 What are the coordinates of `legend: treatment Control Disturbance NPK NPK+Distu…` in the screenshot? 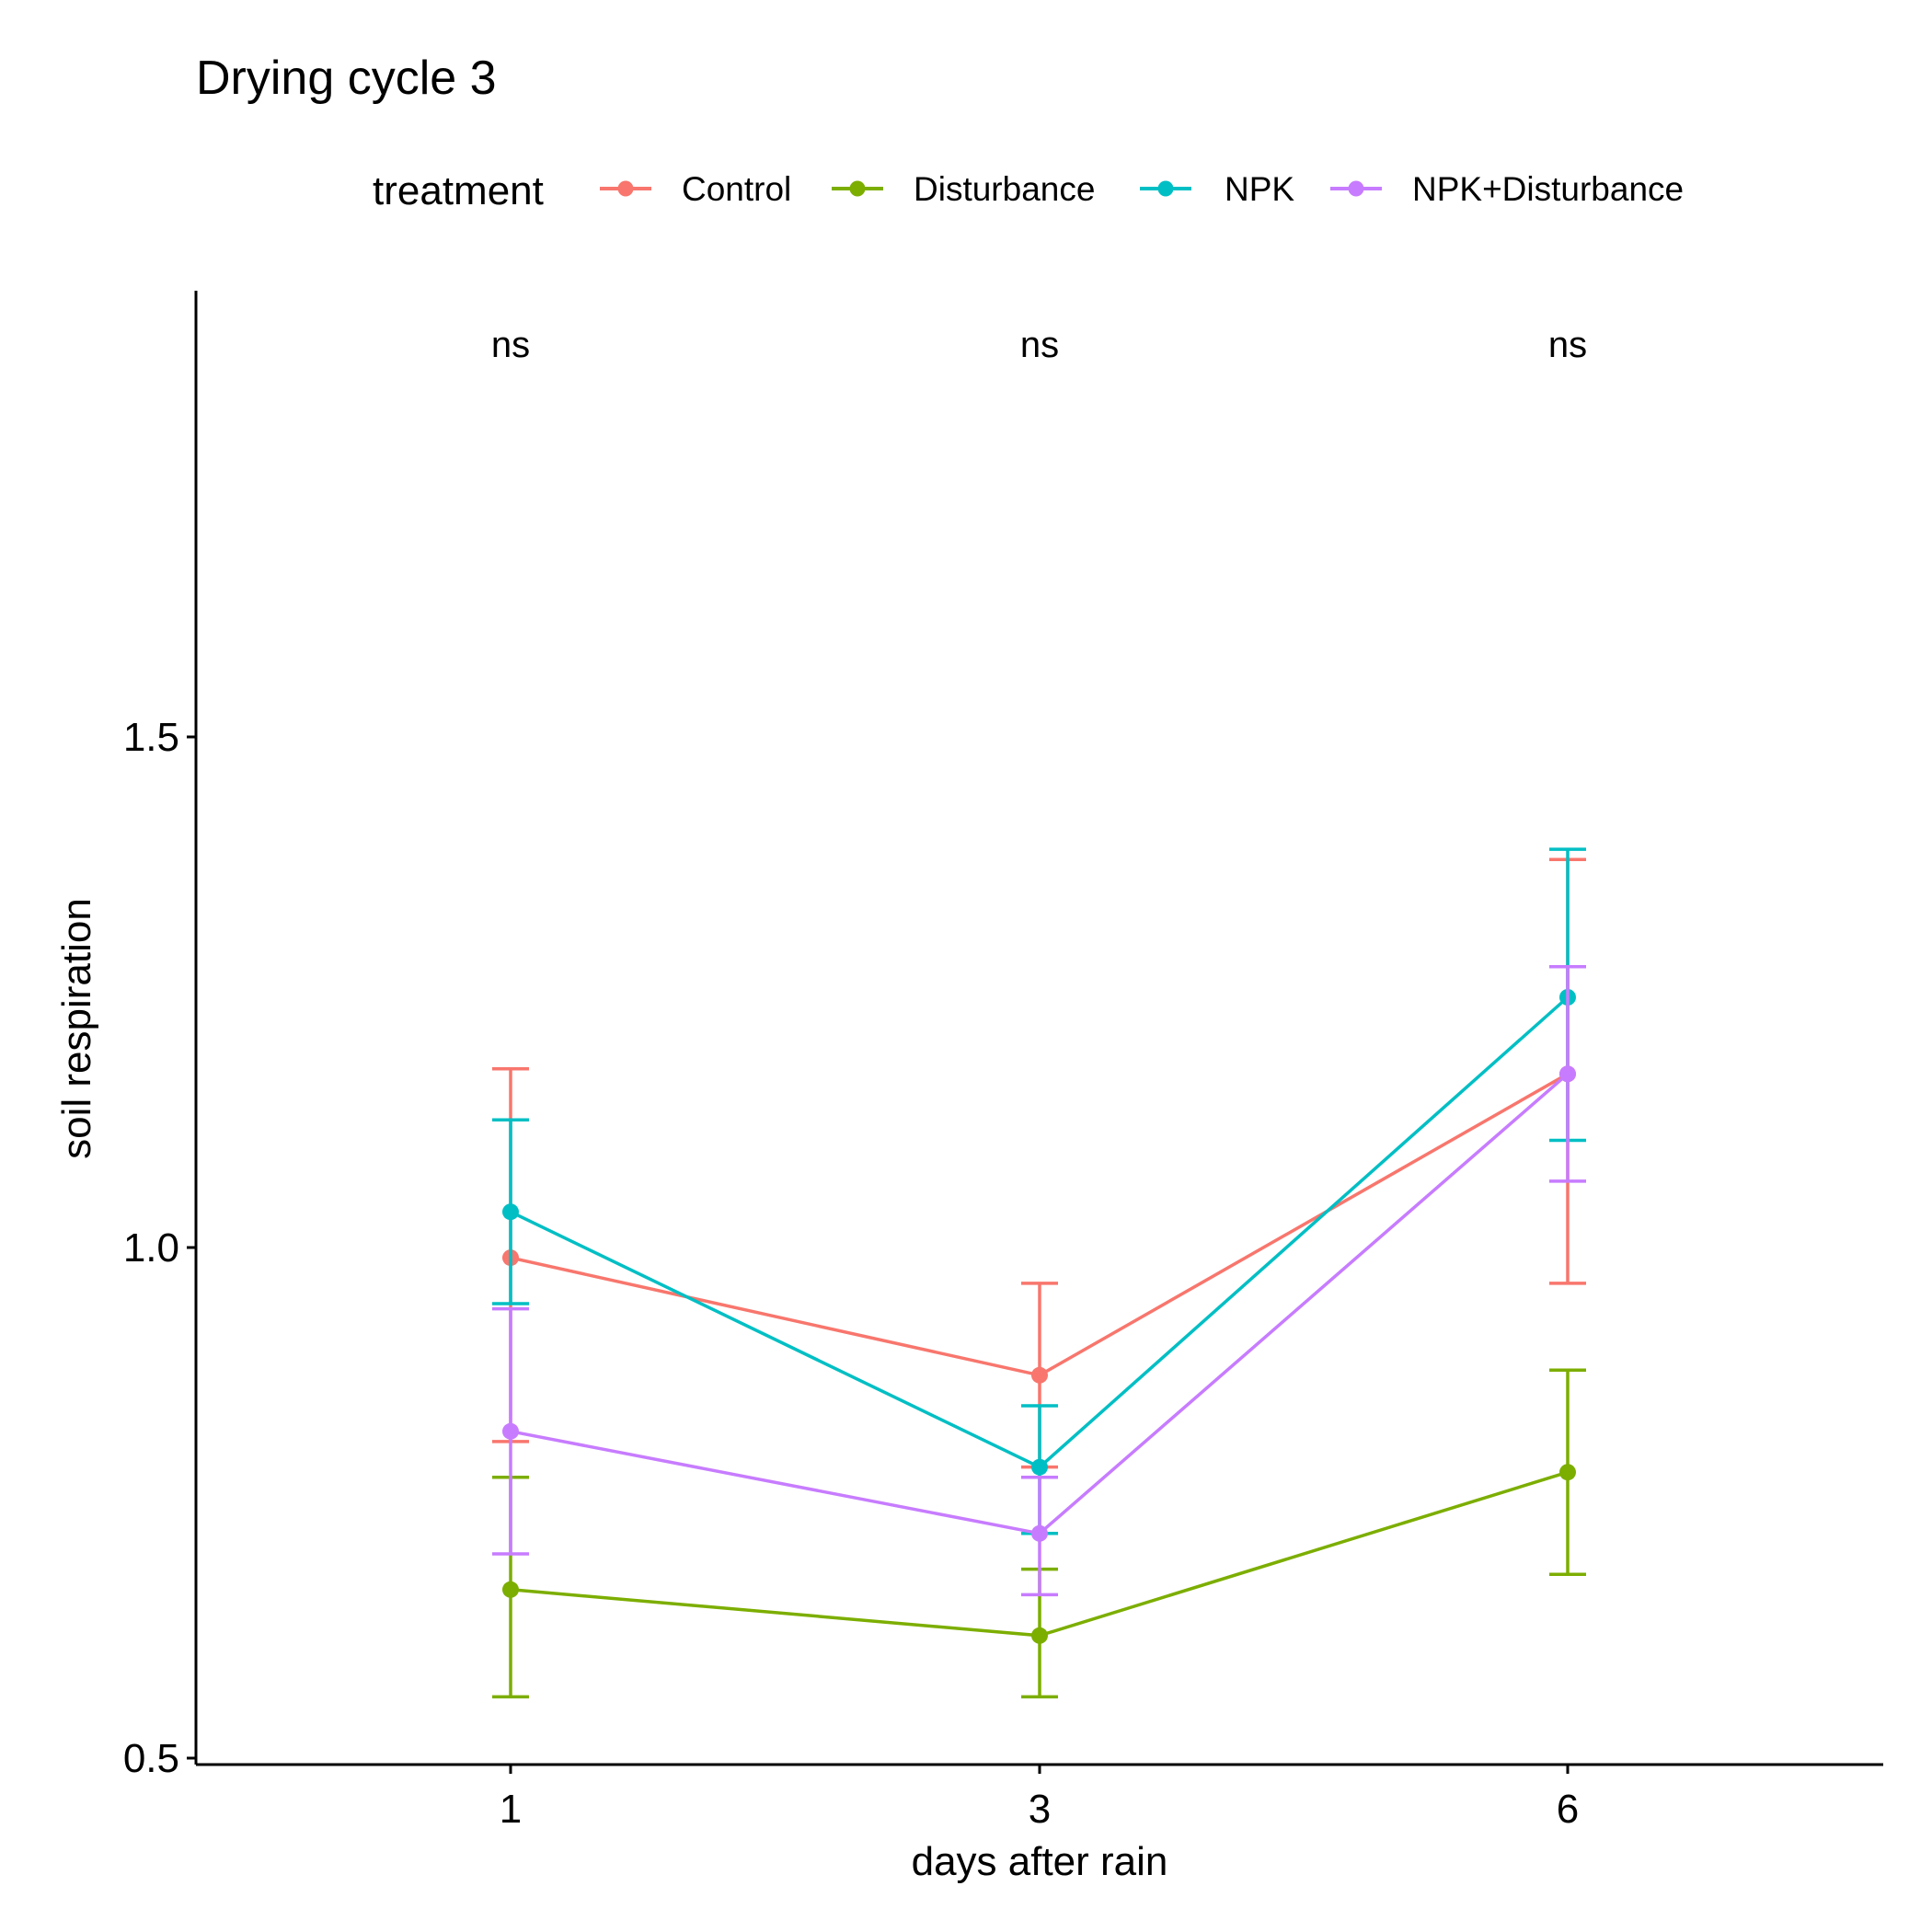 It's located at (1028, 190).